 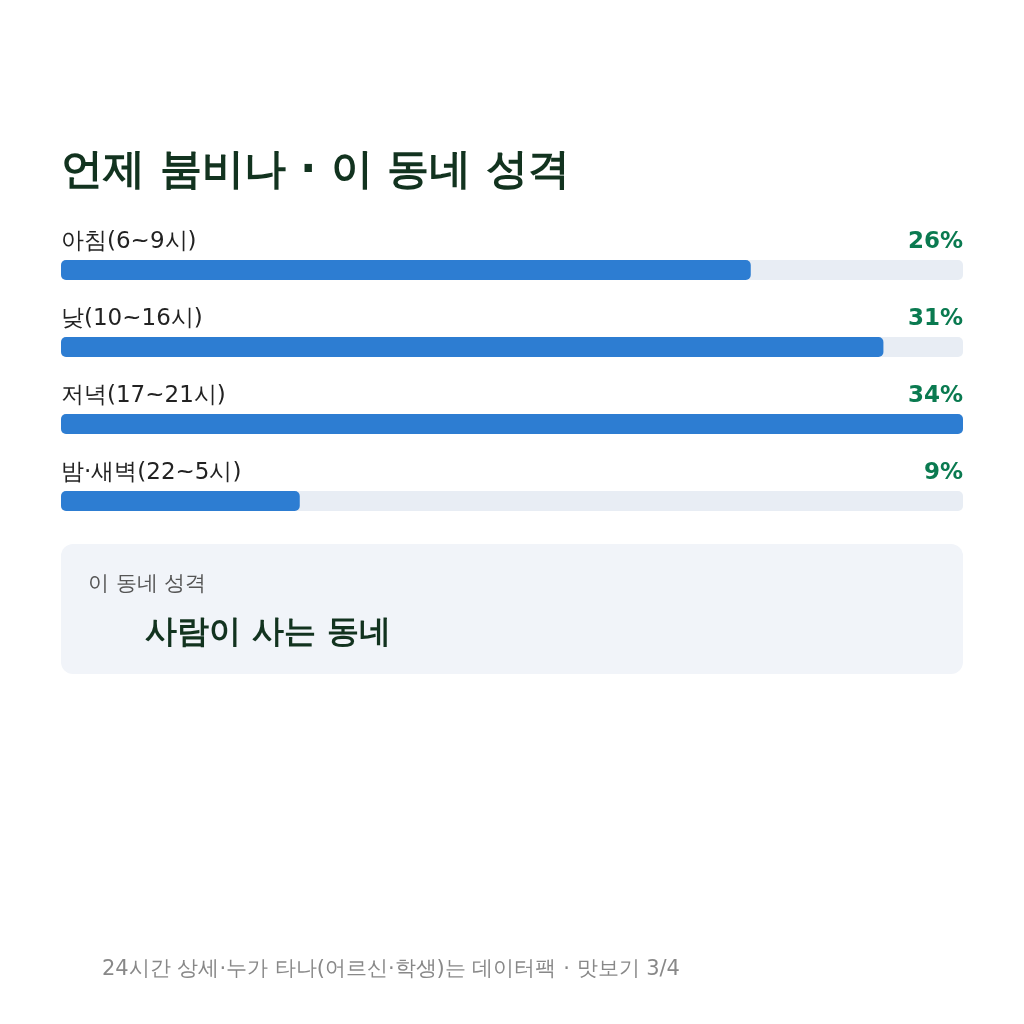 What do you see at coordinates (147, 583) in the screenshot?
I see `text: 이 동네 성격` at bounding box center [147, 583].